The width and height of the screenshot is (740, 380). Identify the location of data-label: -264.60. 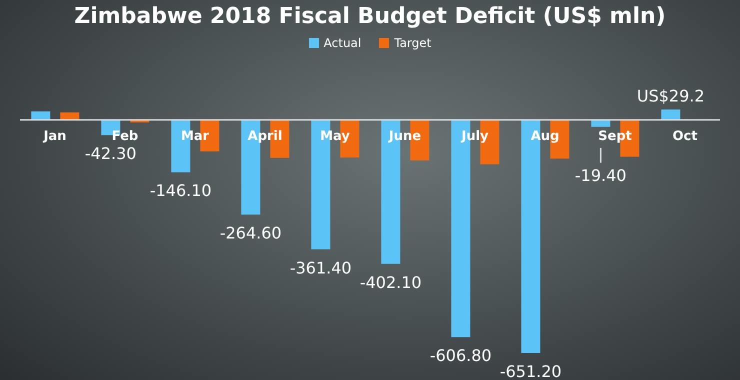
(251, 233).